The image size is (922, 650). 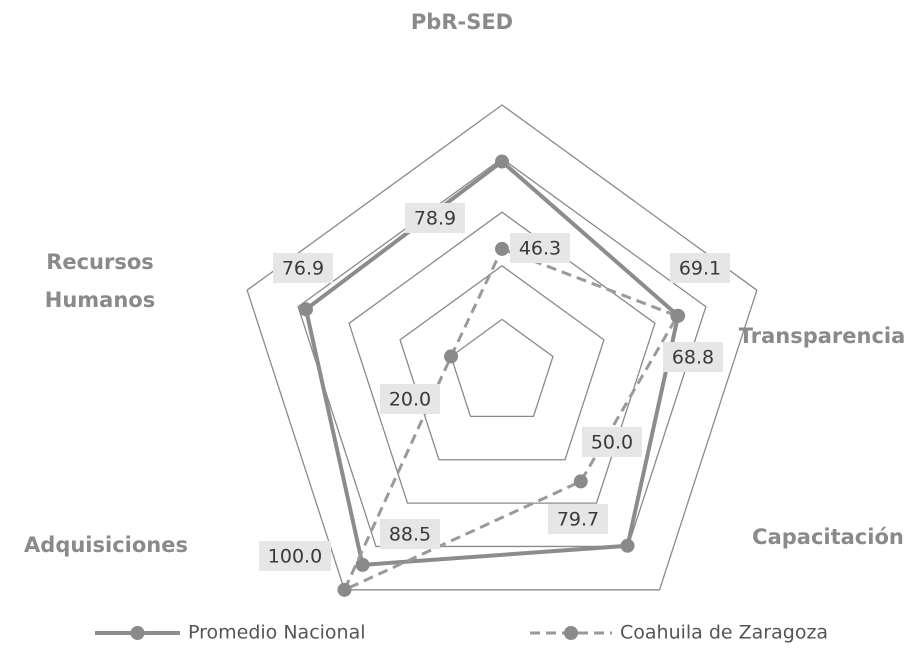 I want to click on value-label: 88.5, so click(x=410, y=535).